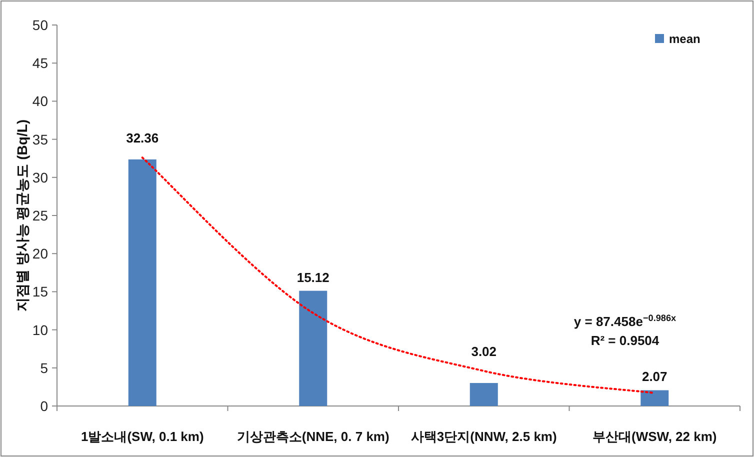 Image resolution: width=754 pixels, height=457 pixels. What do you see at coordinates (625, 340) in the screenshot?
I see `annotation: R² = 0.9504` at bounding box center [625, 340].